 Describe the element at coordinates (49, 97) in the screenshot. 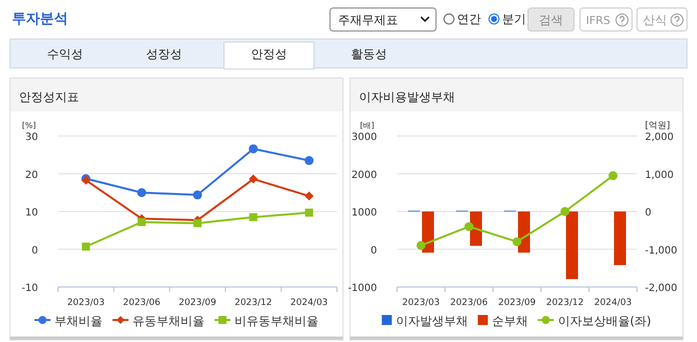

I see `chart-title: 안정성지표` at that location.